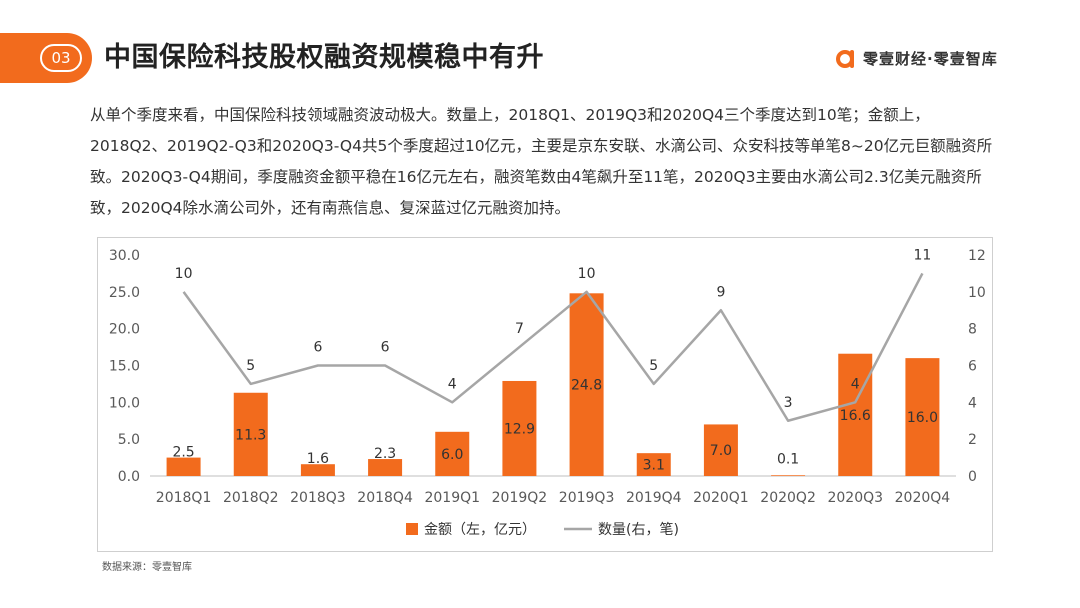  I want to click on brand-name: 零壹财经·零壹智库, so click(930, 58).